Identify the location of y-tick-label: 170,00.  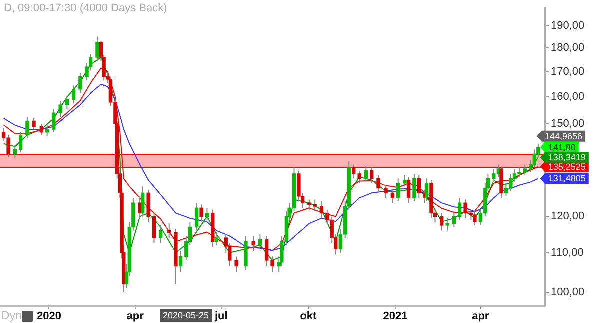
(568, 72).